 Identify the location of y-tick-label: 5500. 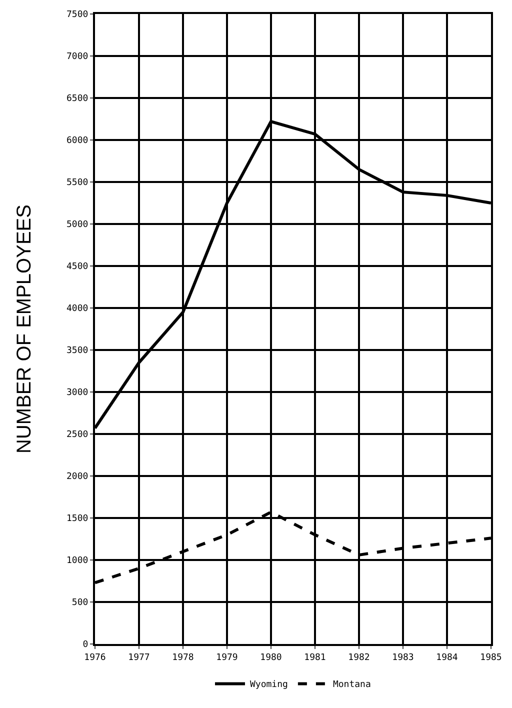
(77, 183).